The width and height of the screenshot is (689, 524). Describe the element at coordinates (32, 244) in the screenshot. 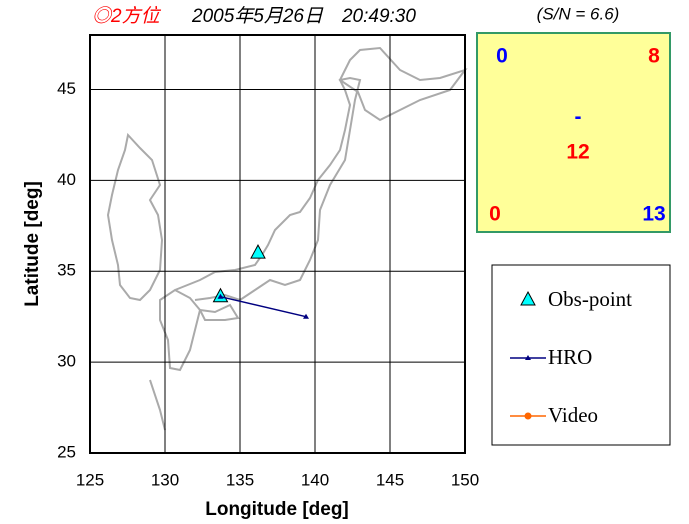

I see `y-axis-label: Latitude [deg]` at that location.